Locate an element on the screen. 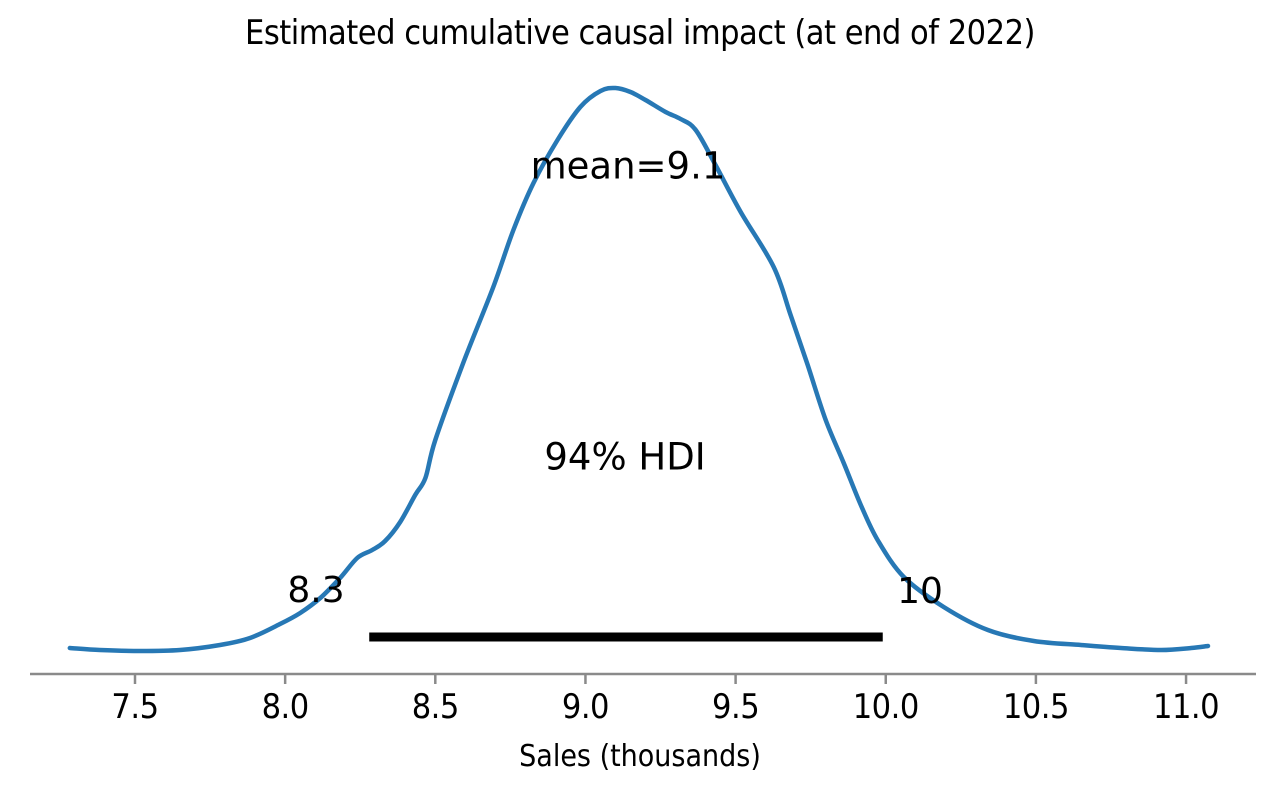 This screenshot has width=1280, height=793. x-tick-label: 8.5 is located at coordinates (435, 707).